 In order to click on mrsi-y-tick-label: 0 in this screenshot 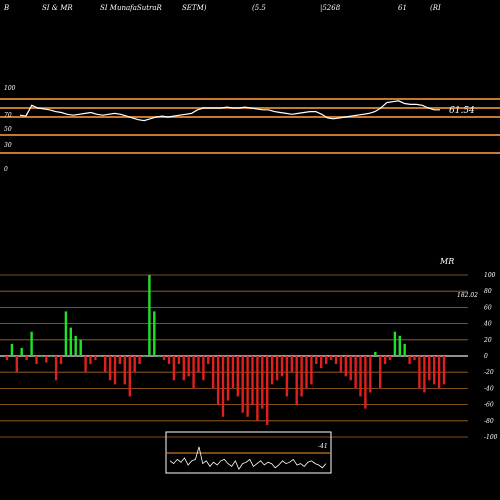, I will do `click(486, 356)`.